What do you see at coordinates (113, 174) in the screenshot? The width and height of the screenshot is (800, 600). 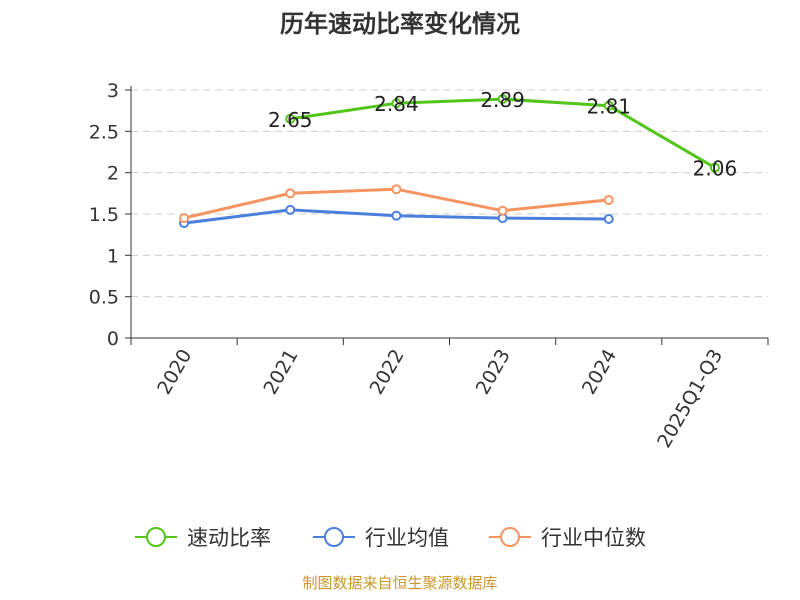 I see `y-tick-label: 2` at bounding box center [113, 174].